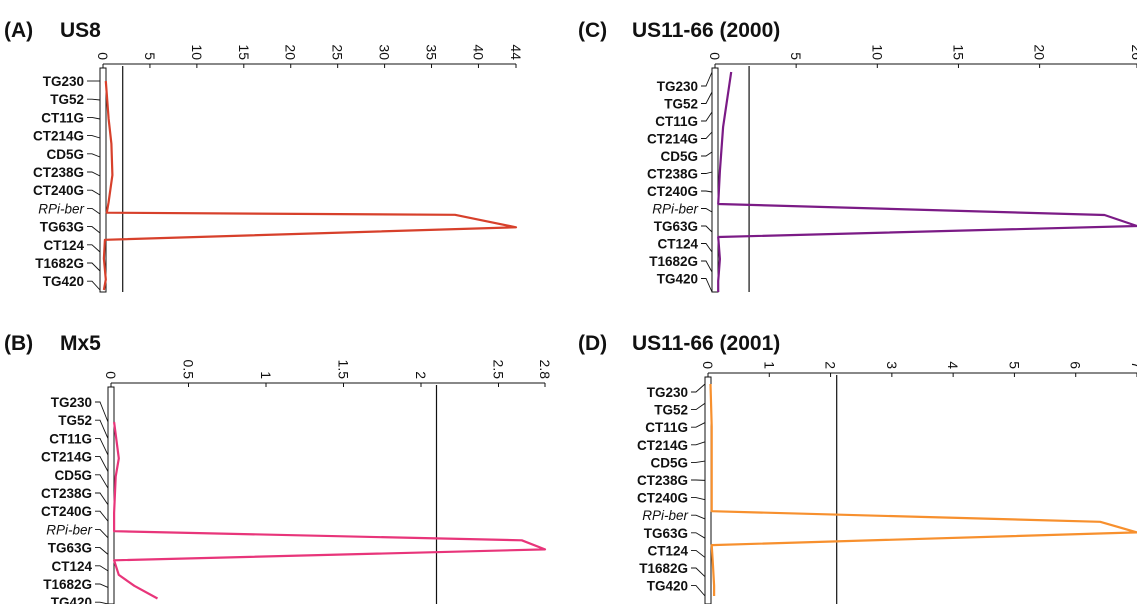 The image size is (1137, 604). I want to click on panel-d-chromosome-bar, so click(708, 490).